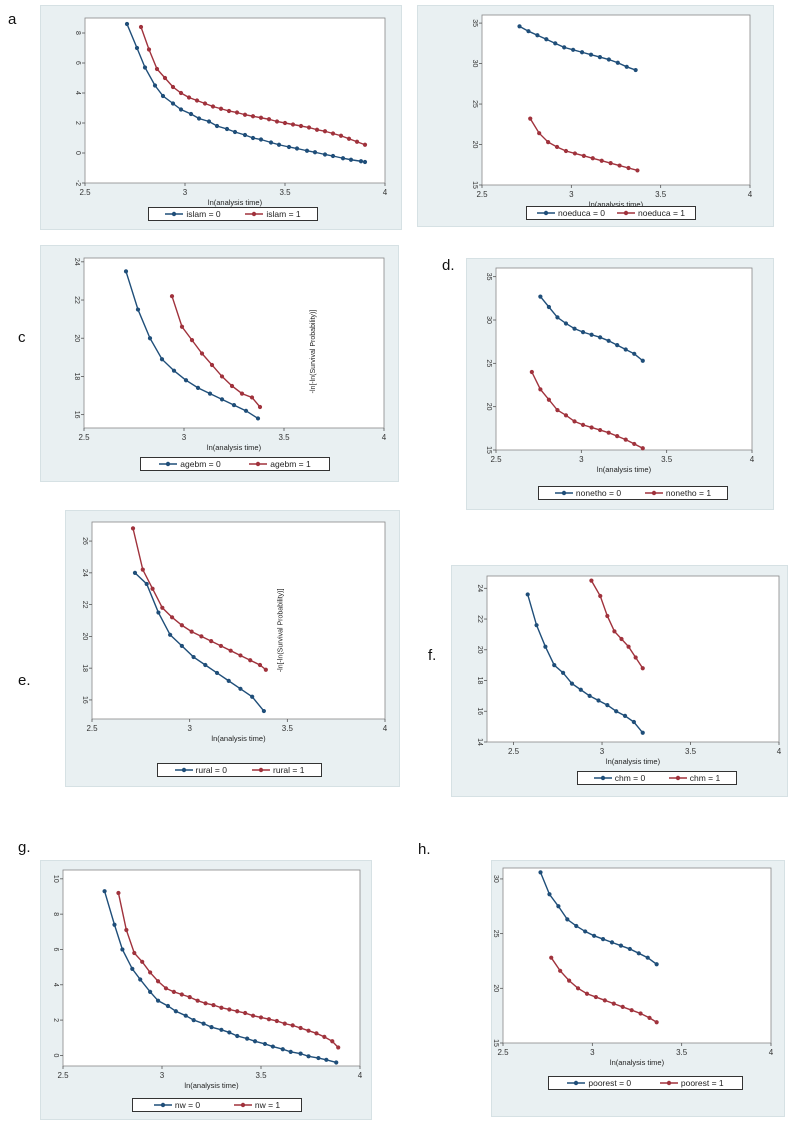  Describe the element at coordinates (207, 979) in the screenshot. I see `chart-g: 0 2 4 6 8 10 2.5 3 3.5 4 ln(analysis time)` at that location.